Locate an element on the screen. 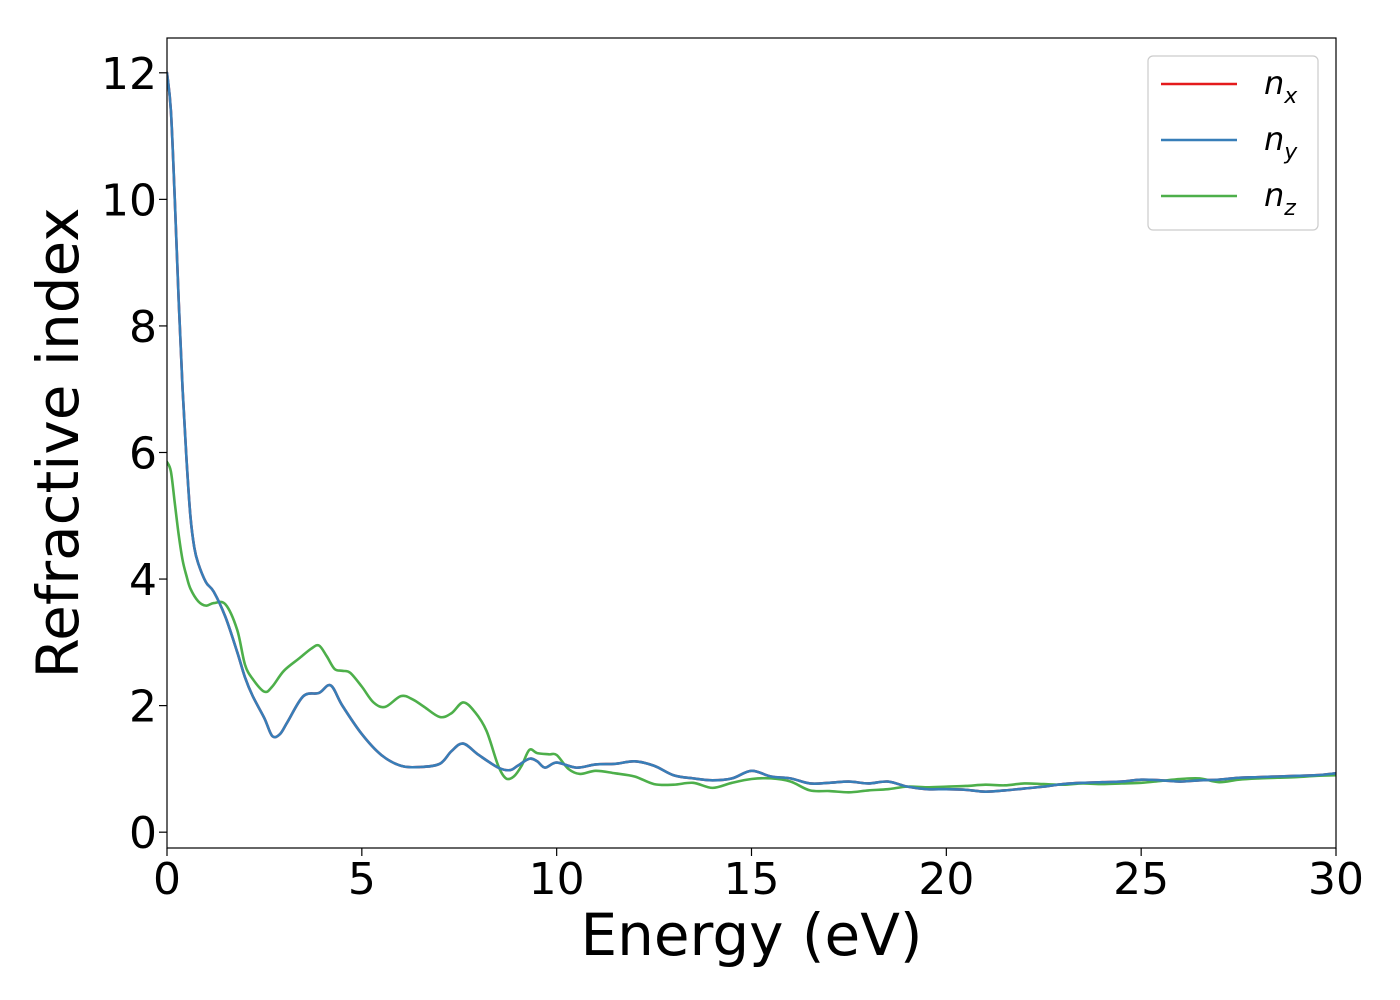  legend-box is located at coordinates (1233, 143).